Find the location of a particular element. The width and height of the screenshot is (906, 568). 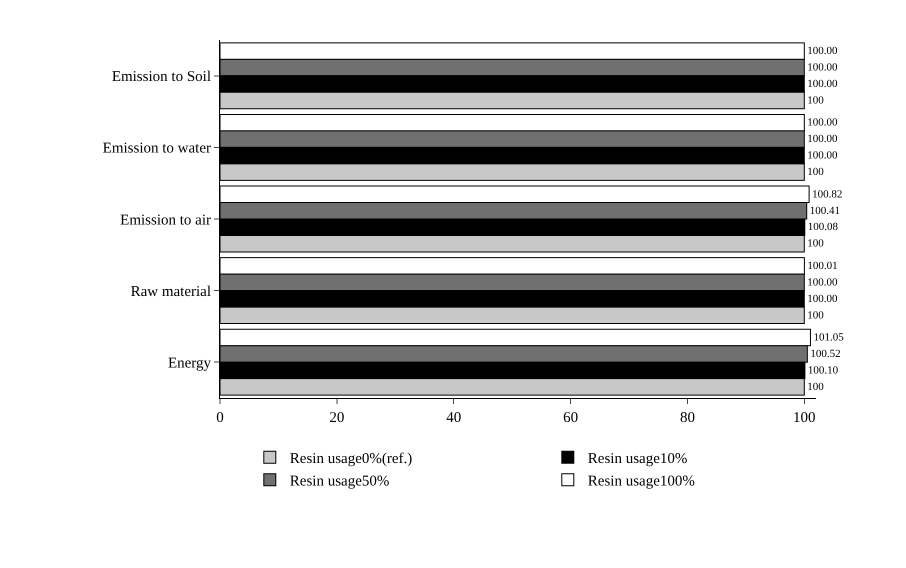

legend-label: Resin usage100% is located at coordinates (641, 482).